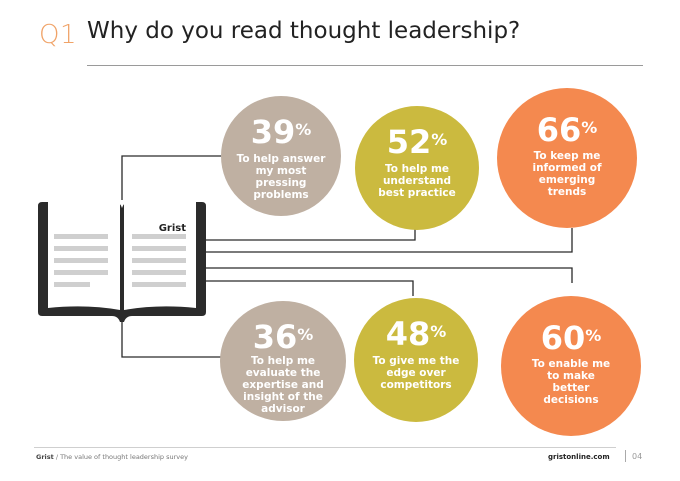  What do you see at coordinates (325, 447) in the screenshot?
I see `footer-divider` at bounding box center [325, 447].